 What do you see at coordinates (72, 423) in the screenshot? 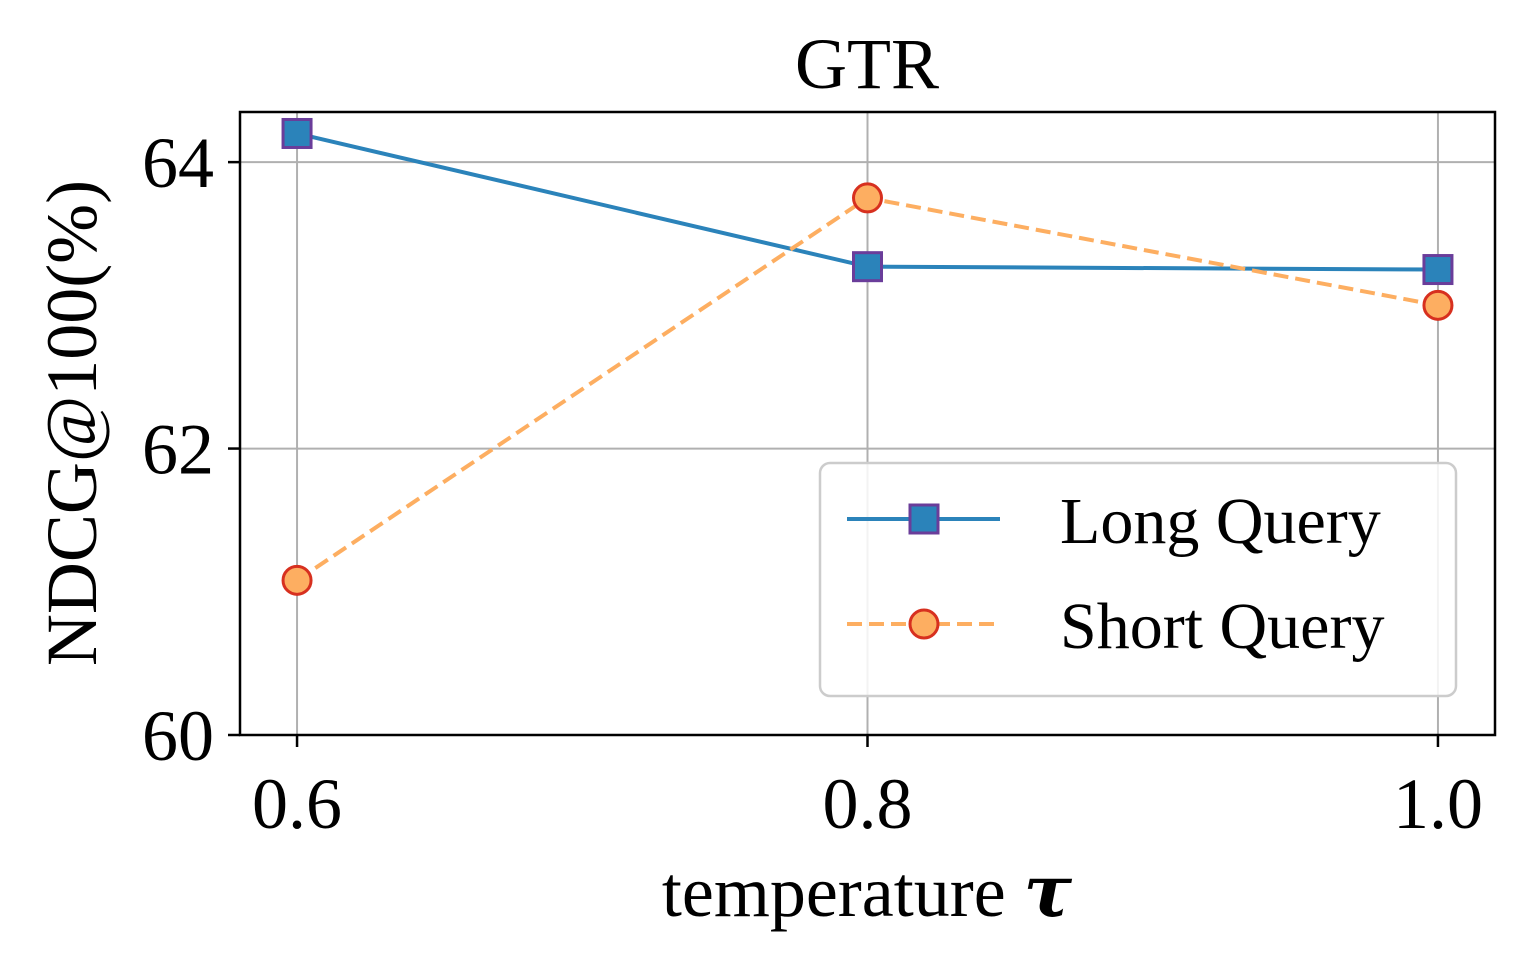
I see `y-axis-label: NDCG@100(%)` at bounding box center [72, 423].